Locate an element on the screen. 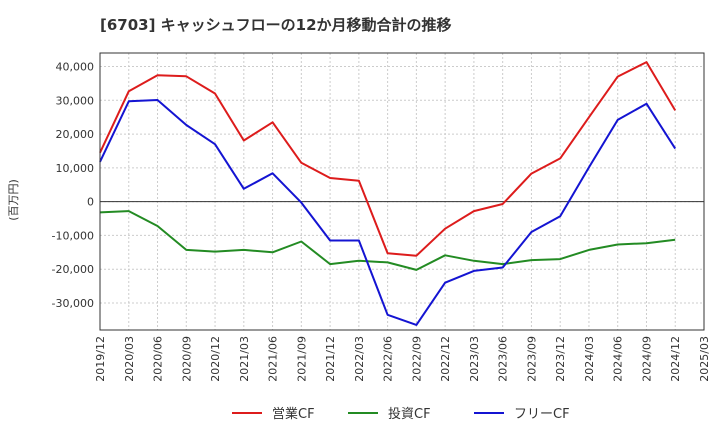 The width and height of the screenshot is (720, 440). y-tick-label: 30,000 is located at coordinates (75, 100).